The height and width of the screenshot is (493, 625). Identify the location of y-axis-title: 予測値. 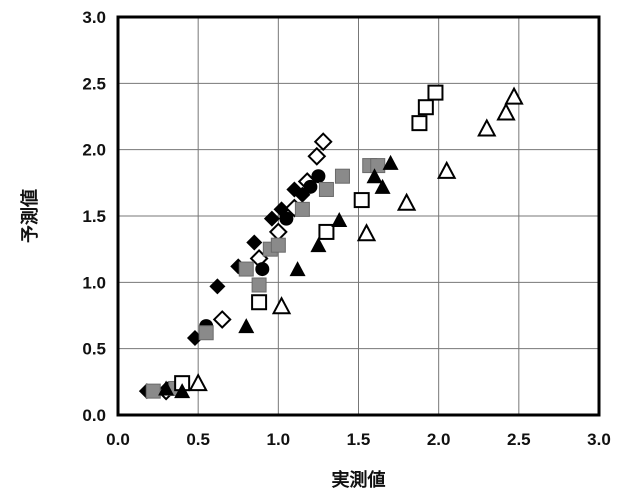
(30, 216).